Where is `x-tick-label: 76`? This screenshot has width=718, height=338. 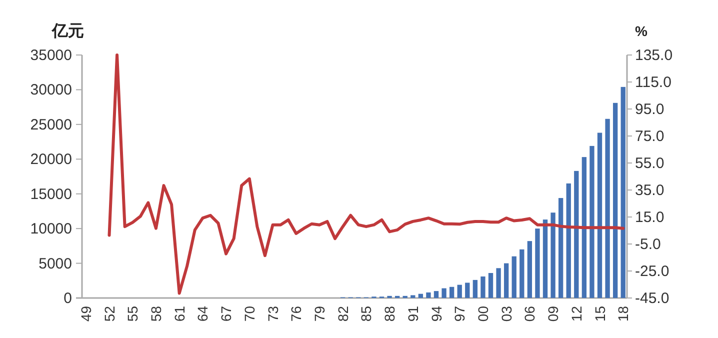 x-tick-label: 76 is located at coordinates (296, 314).